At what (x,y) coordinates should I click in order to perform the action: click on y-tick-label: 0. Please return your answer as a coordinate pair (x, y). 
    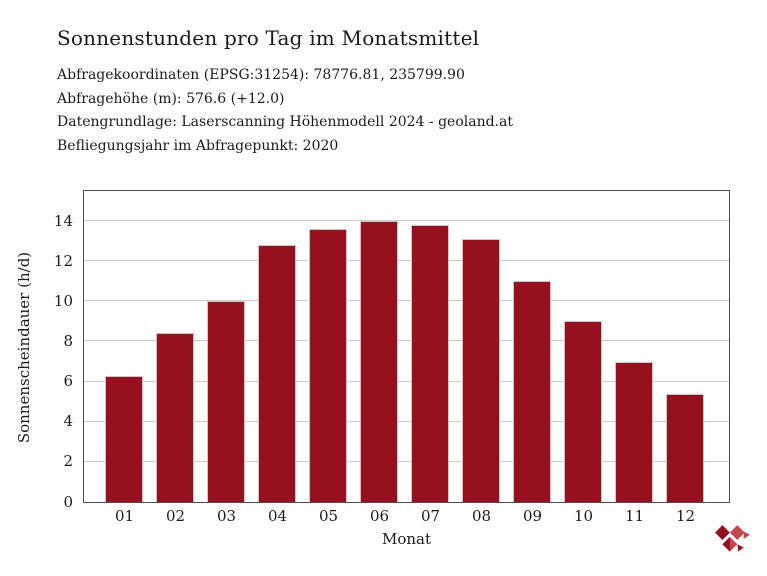
    Looking at the image, I should click on (68, 501).